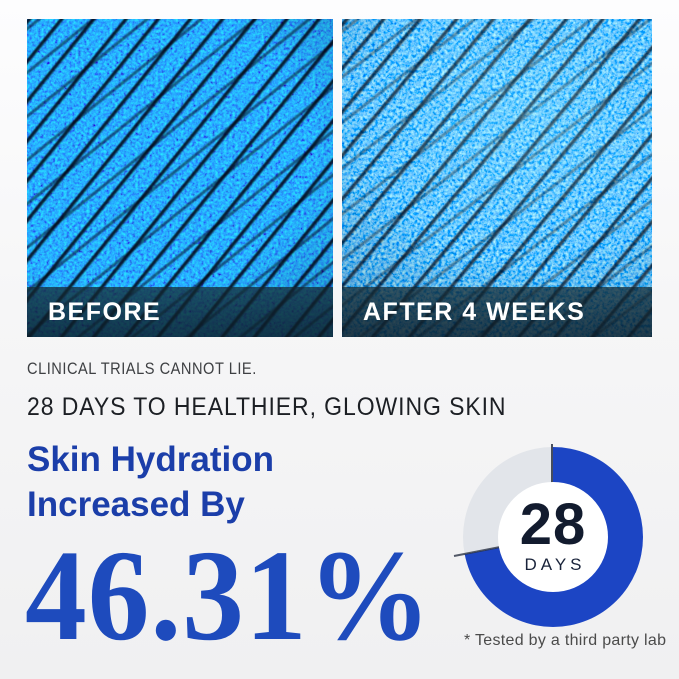  What do you see at coordinates (150, 459) in the screenshot?
I see `stat-title-line1: Skin Hydration` at bounding box center [150, 459].